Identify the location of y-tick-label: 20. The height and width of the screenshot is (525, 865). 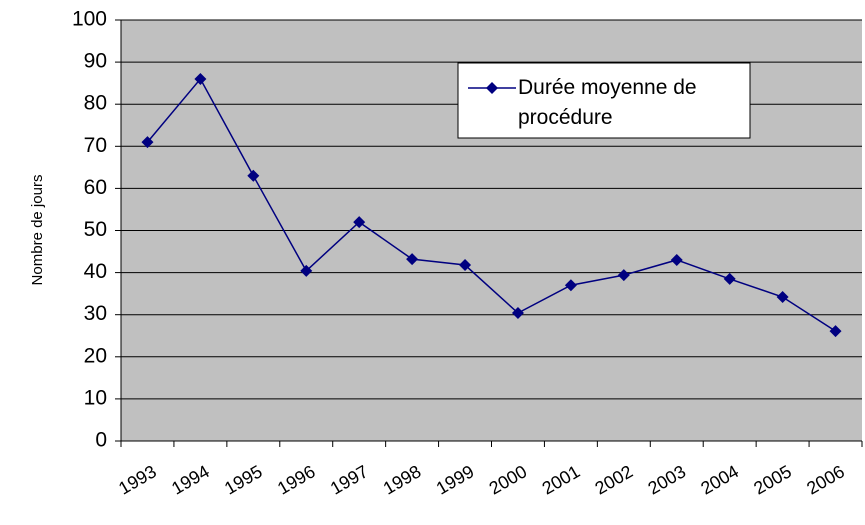
(95, 355).